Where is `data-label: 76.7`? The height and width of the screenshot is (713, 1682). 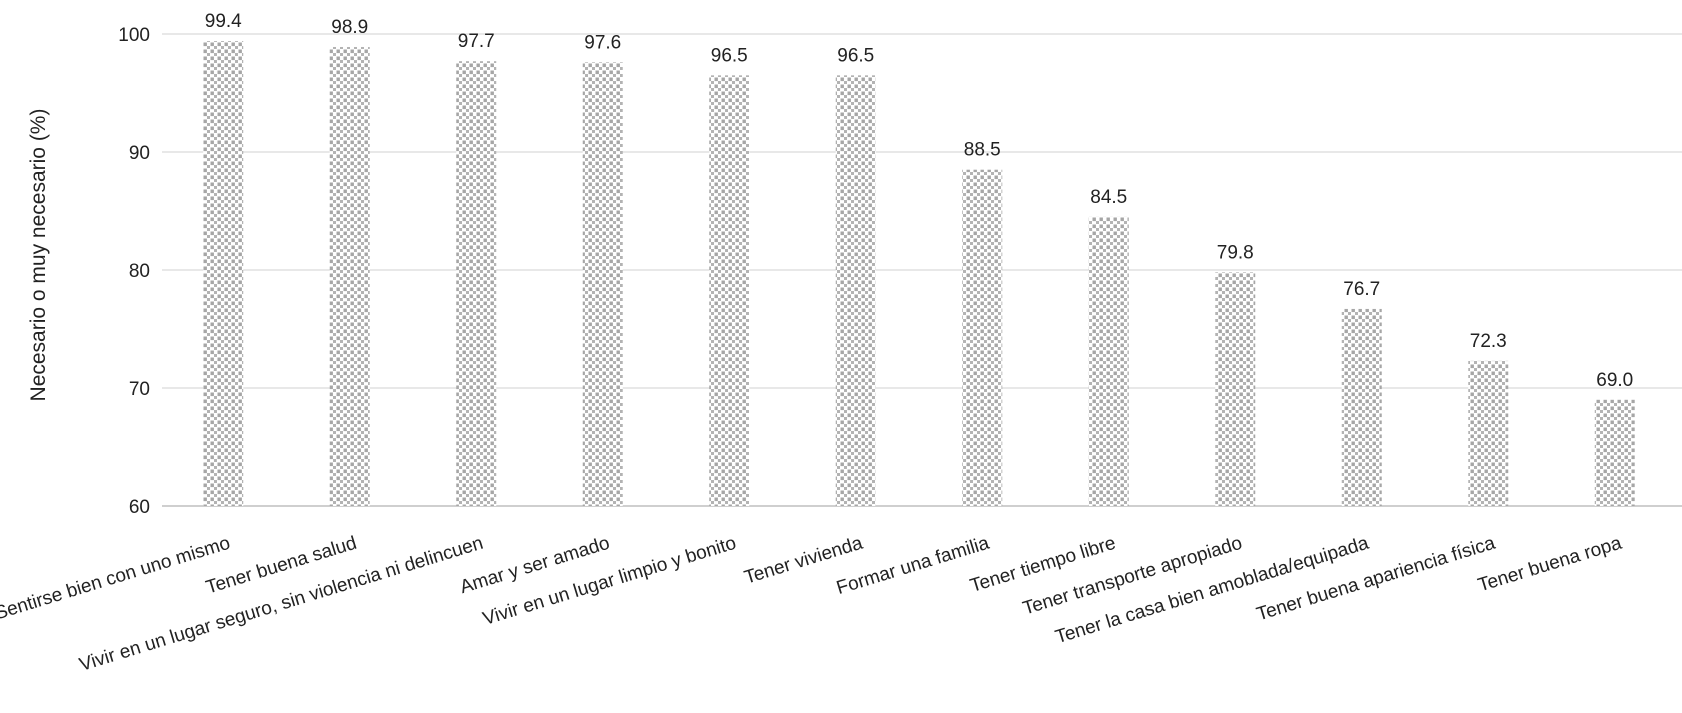
data-label: 76.7 is located at coordinates (1361, 289).